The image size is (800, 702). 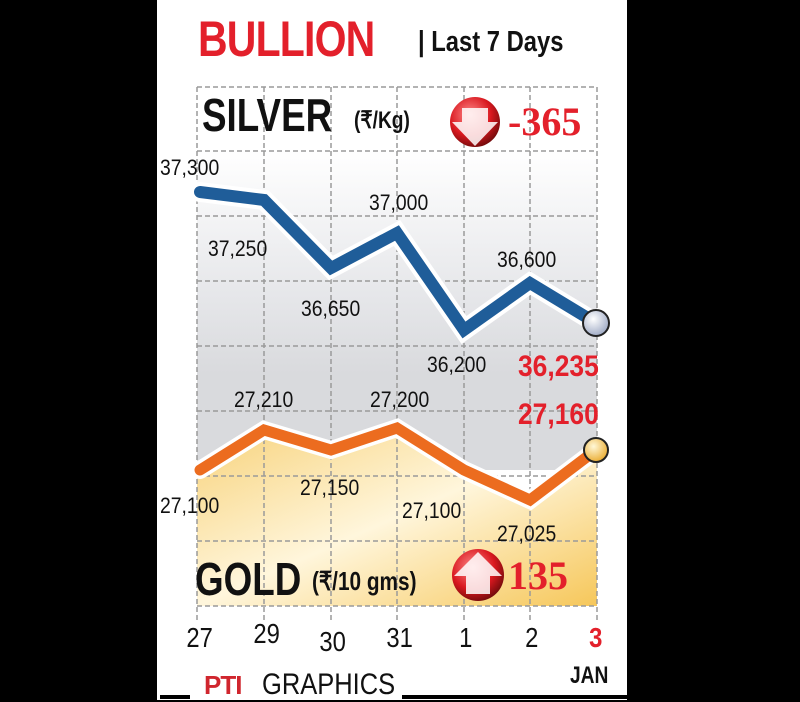 What do you see at coordinates (399, 202) in the screenshot?
I see `silver-point-label: 37,000` at bounding box center [399, 202].